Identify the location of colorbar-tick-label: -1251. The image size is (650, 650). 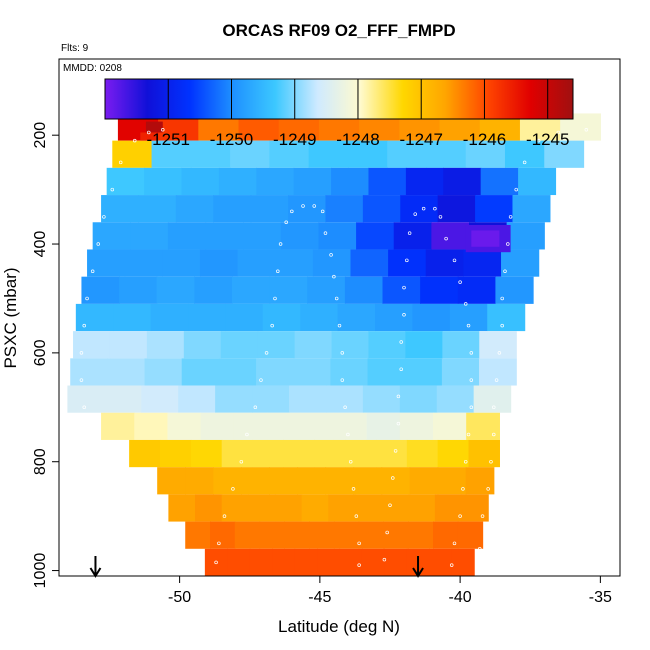
(168, 139).